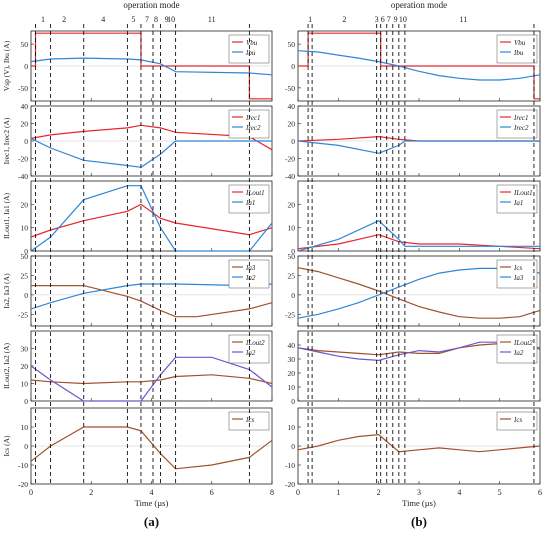  What do you see at coordinates (500, 492) in the screenshot?
I see `x-tick-label: 5` at bounding box center [500, 492].